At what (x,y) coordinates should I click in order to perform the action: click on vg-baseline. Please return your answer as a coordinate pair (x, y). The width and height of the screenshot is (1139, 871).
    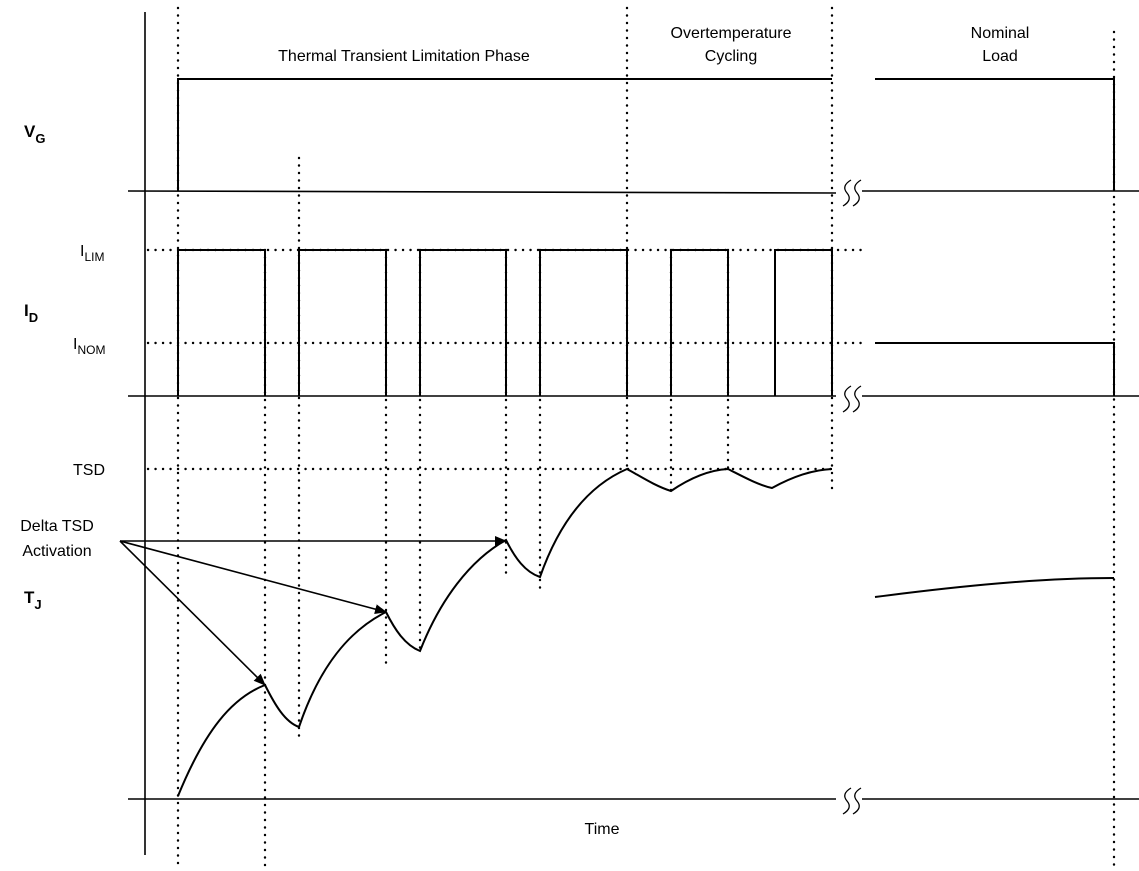
    Looking at the image, I should click on (482, 192).